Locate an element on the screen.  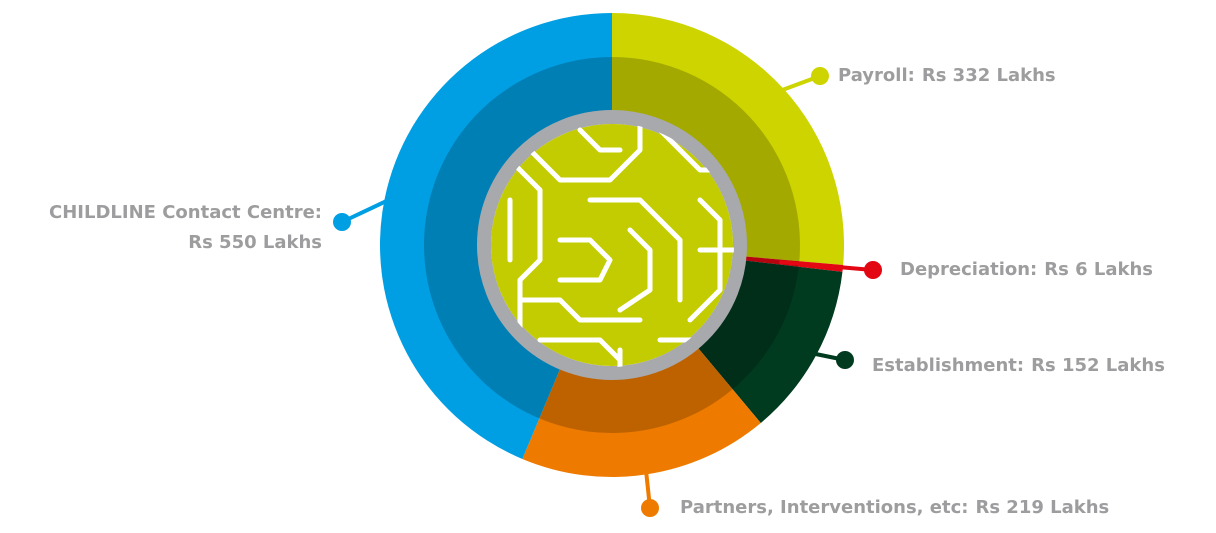
center-disc is located at coordinates (612, 245).